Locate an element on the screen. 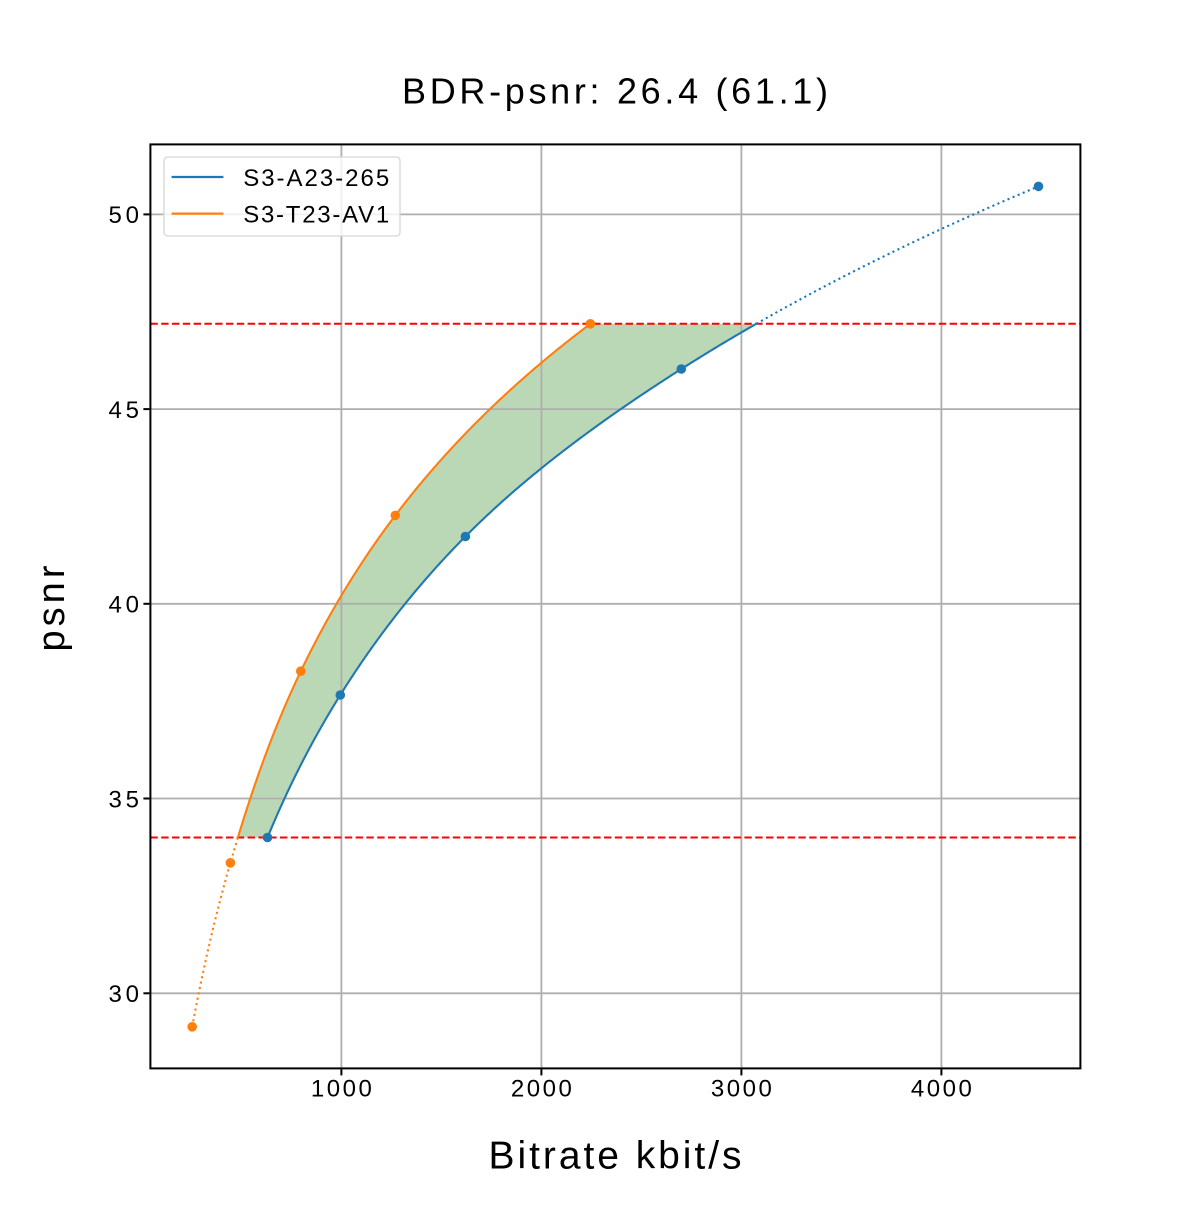 This screenshot has width=1200, height=1205. svg-text: psnr is located at coordinates (52, 608).